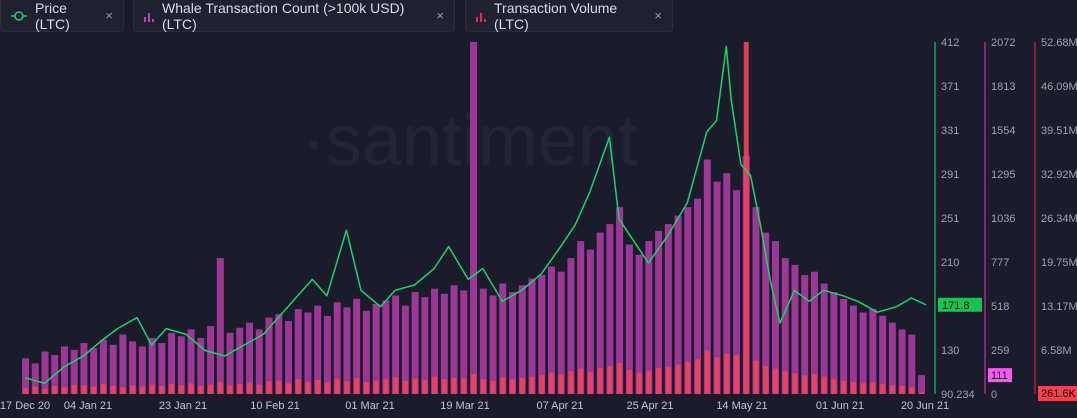 The height and width of the screenshot is (418, 1077). I want to click on legend-label: Transaction Volume (LTC), so click(556, 16).